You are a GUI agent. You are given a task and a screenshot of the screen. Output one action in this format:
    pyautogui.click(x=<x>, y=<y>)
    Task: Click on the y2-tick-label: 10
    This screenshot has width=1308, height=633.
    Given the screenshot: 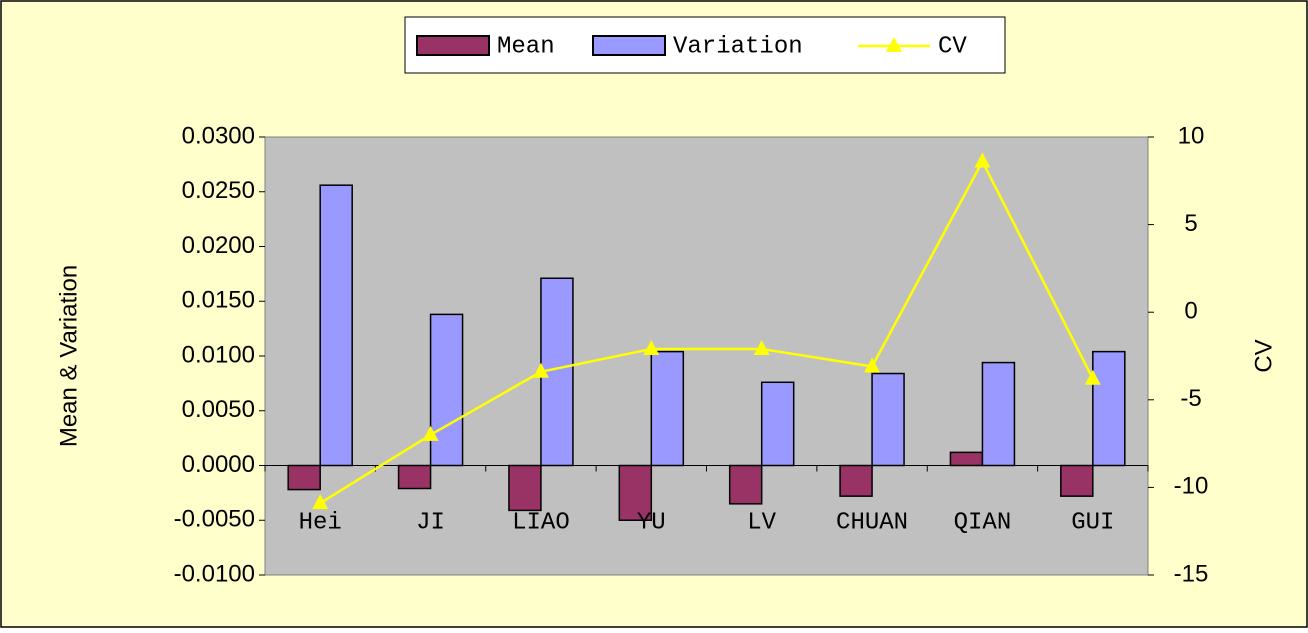 What is the action you would take?
    pyautogui.click(x=1191, y=135)
    